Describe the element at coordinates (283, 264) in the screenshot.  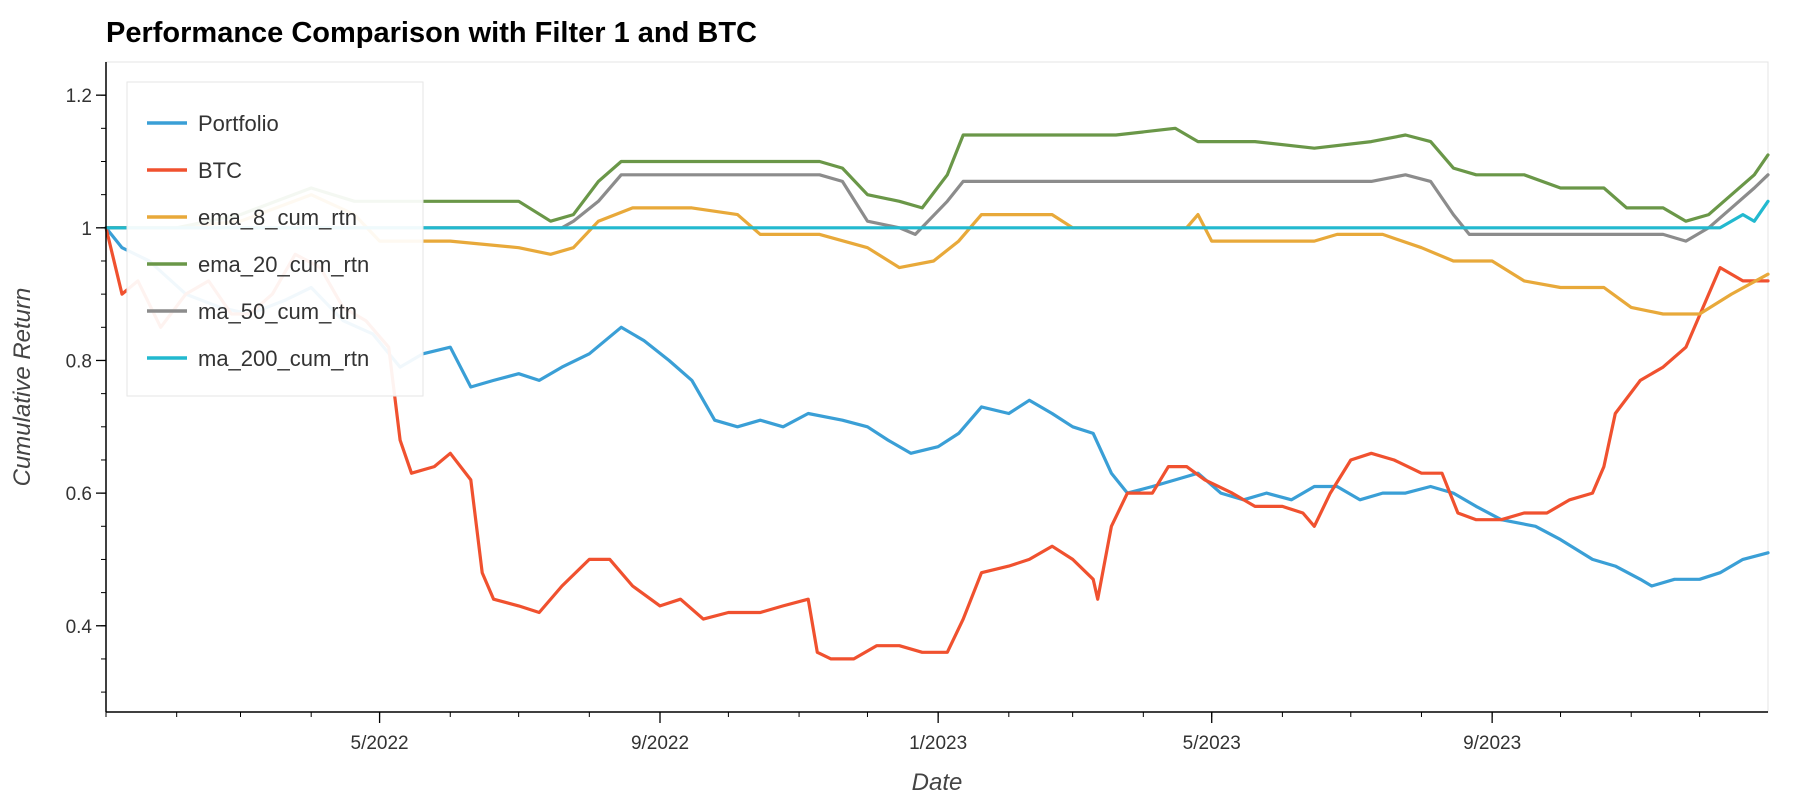
I see `legend-label: ema_20_cum_rtn` at that location.